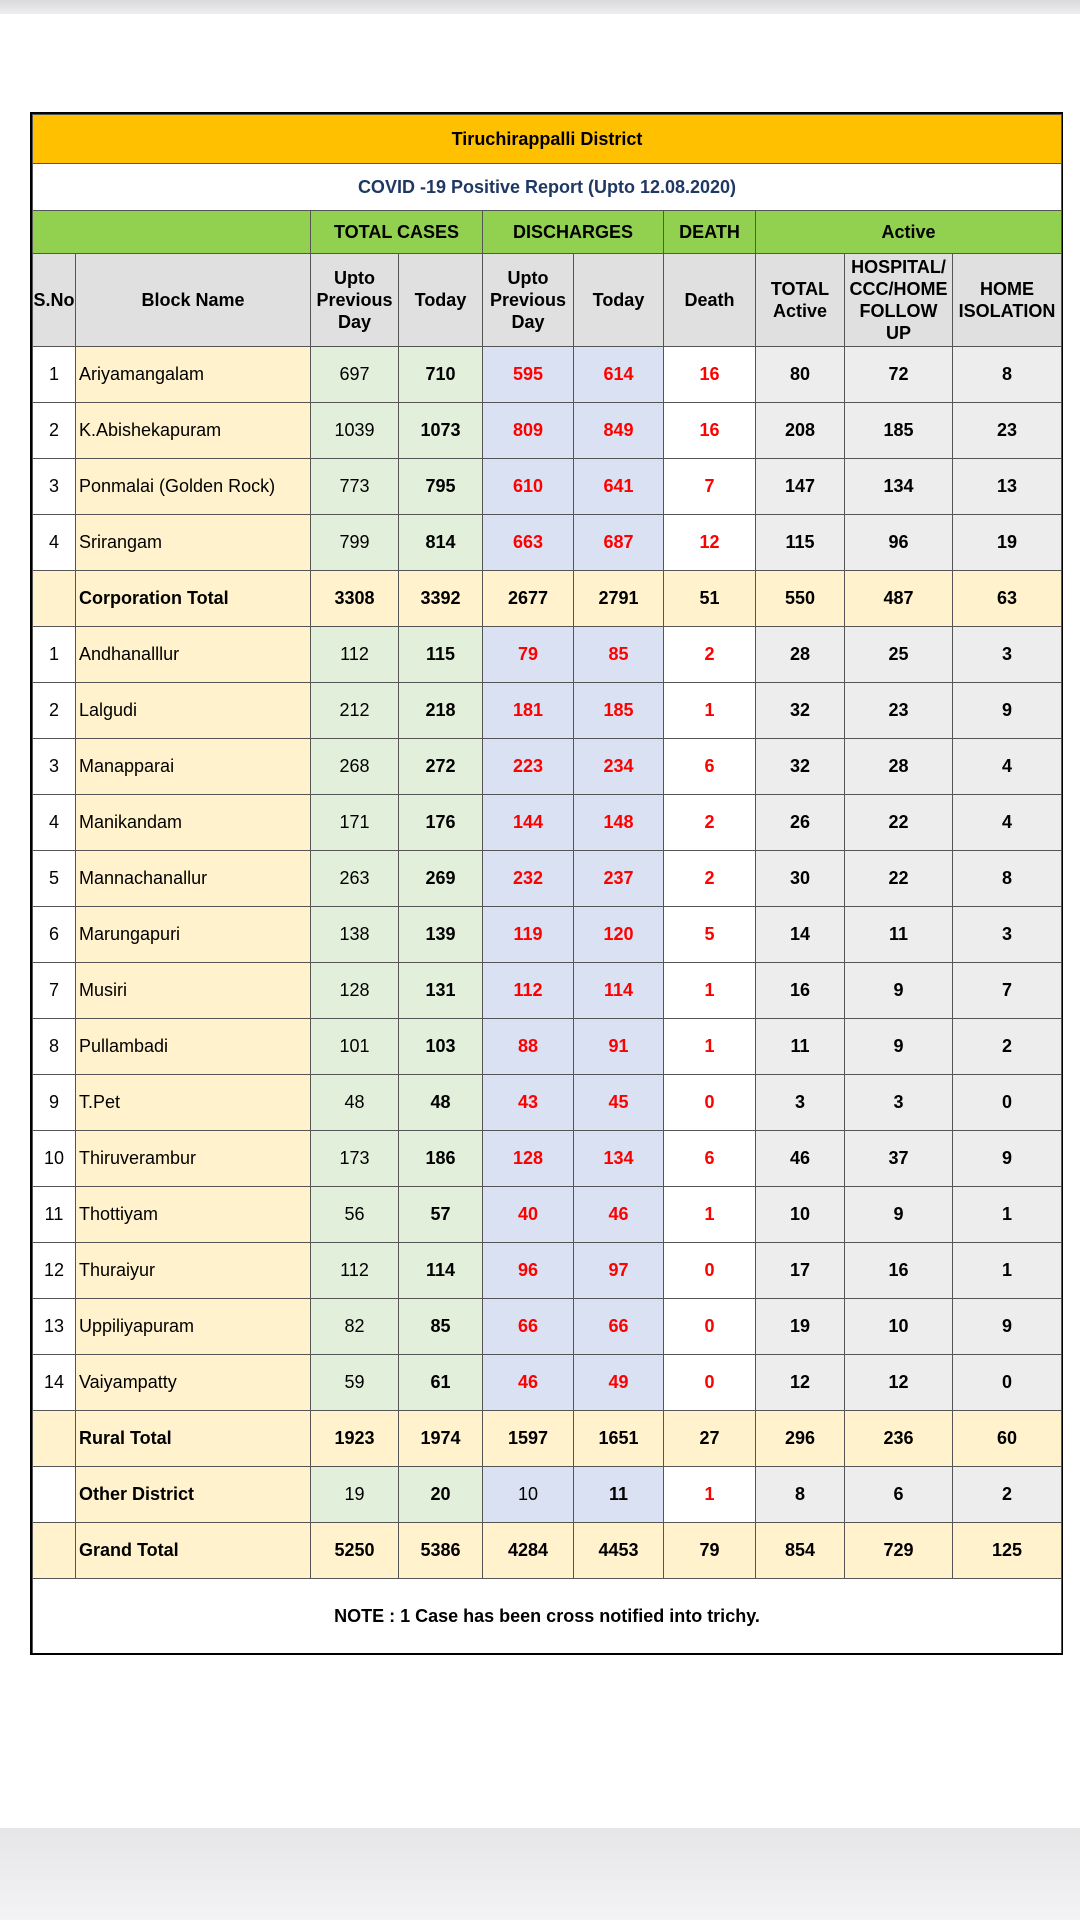 This screenshot has width=1080, height=1920. Describe the element at coordinates (528, 430) in the screenshot. I see `cell-discharges-prev: 809` at that location.